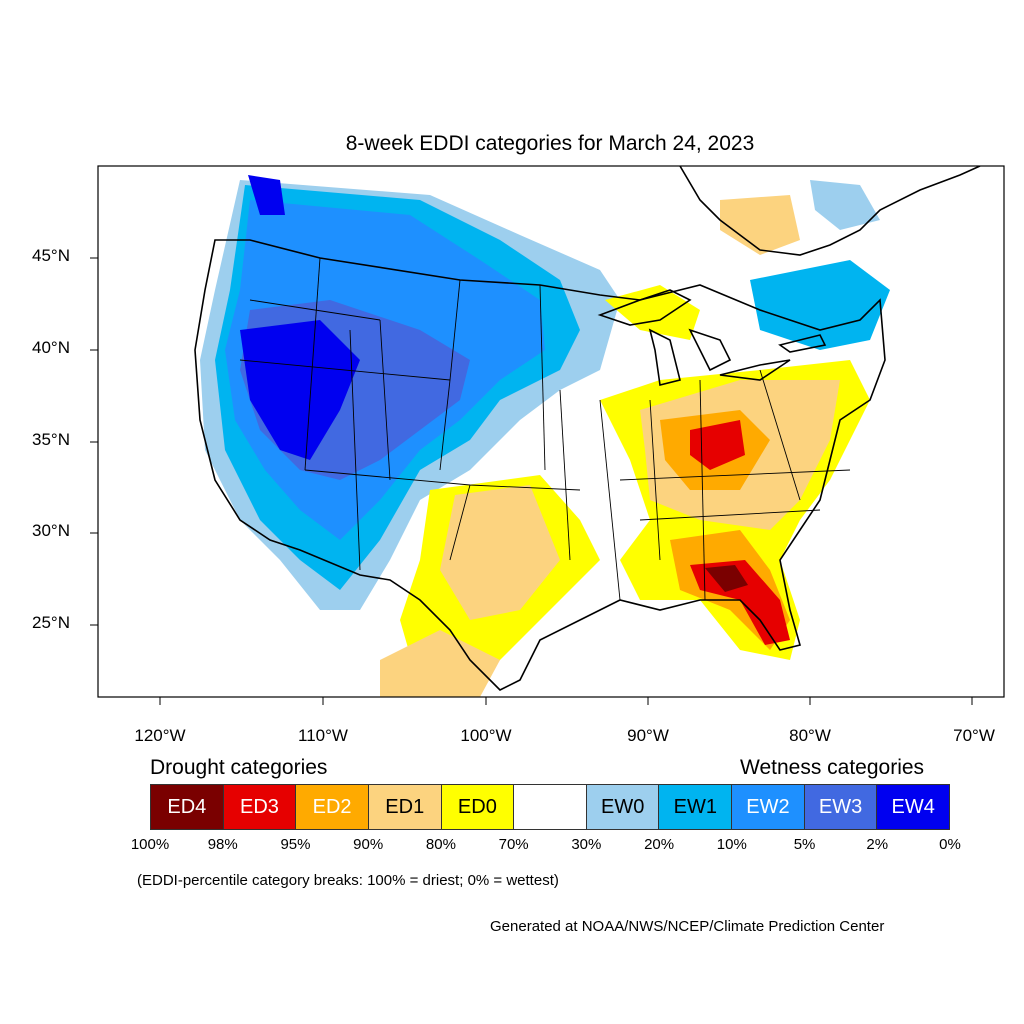  I want to click on legend-box-neutral, so click(550, 807).